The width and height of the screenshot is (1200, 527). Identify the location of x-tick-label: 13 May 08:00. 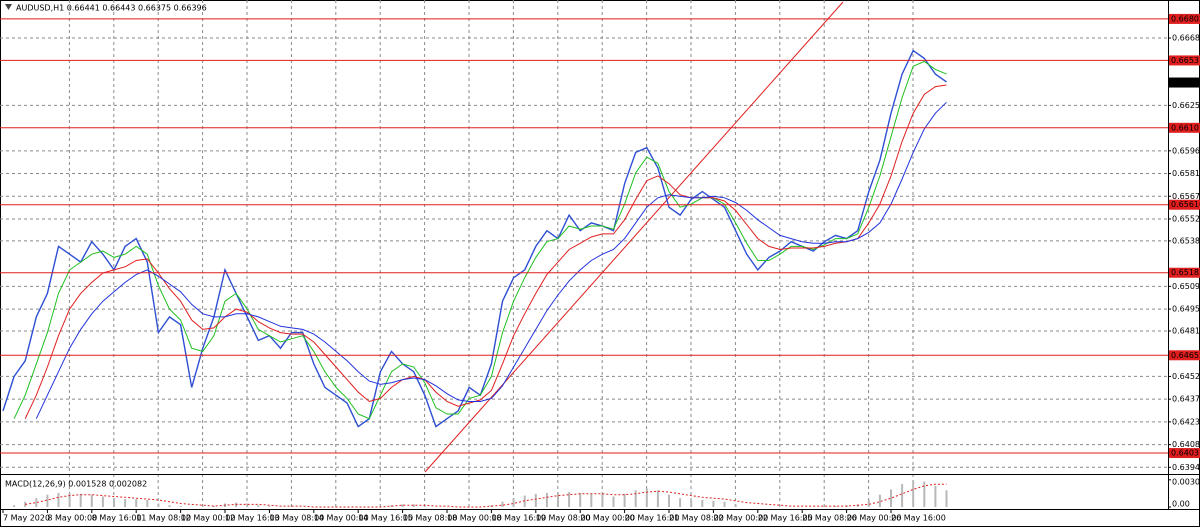
(296, 518).